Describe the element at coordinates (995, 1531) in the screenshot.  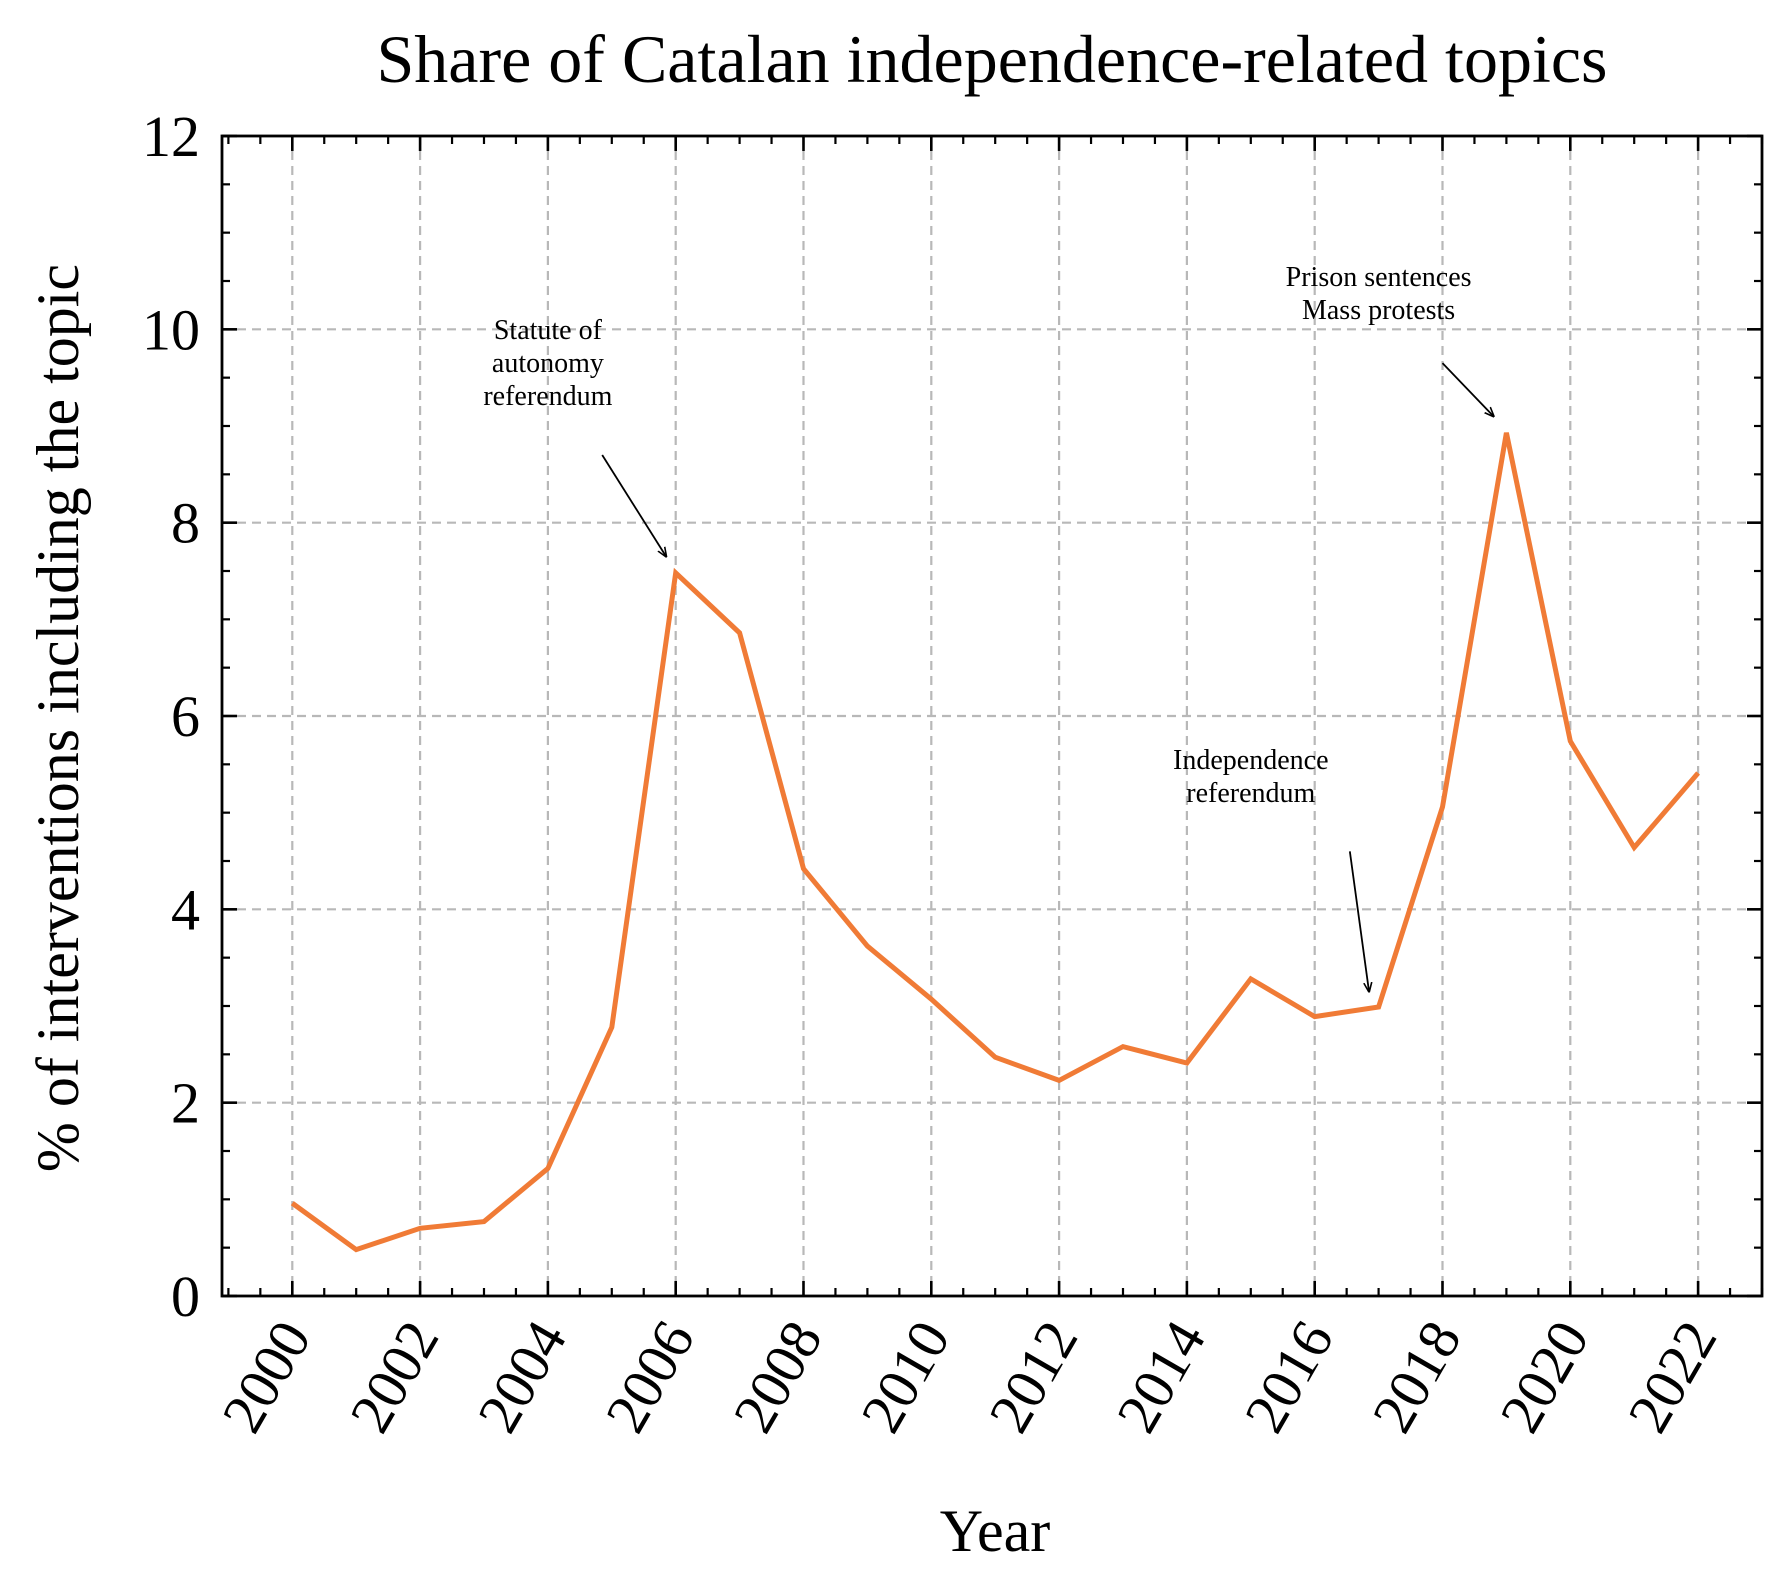
I see `x-axis-label: Year` at that location.